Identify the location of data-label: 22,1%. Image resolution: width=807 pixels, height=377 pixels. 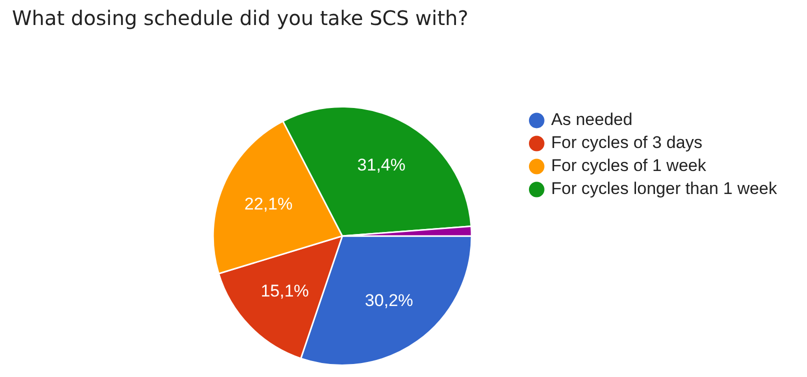
(268, 204).